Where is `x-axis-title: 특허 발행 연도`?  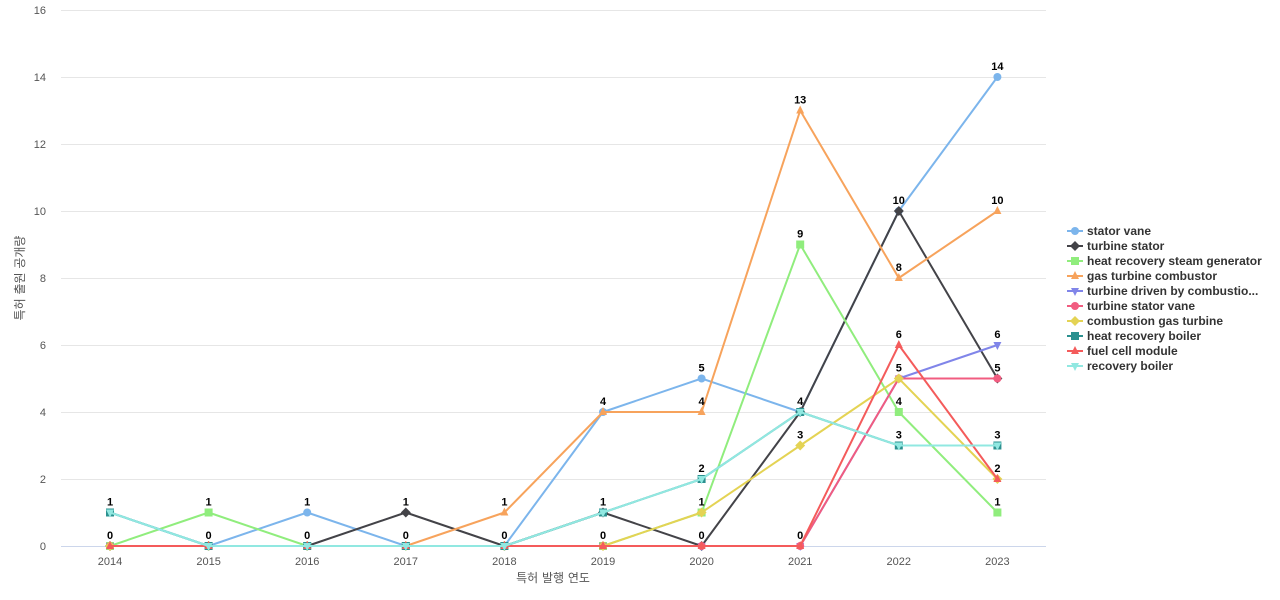
x-axis-title: 특허 발행 연도 is located at coordinates (553, 577).